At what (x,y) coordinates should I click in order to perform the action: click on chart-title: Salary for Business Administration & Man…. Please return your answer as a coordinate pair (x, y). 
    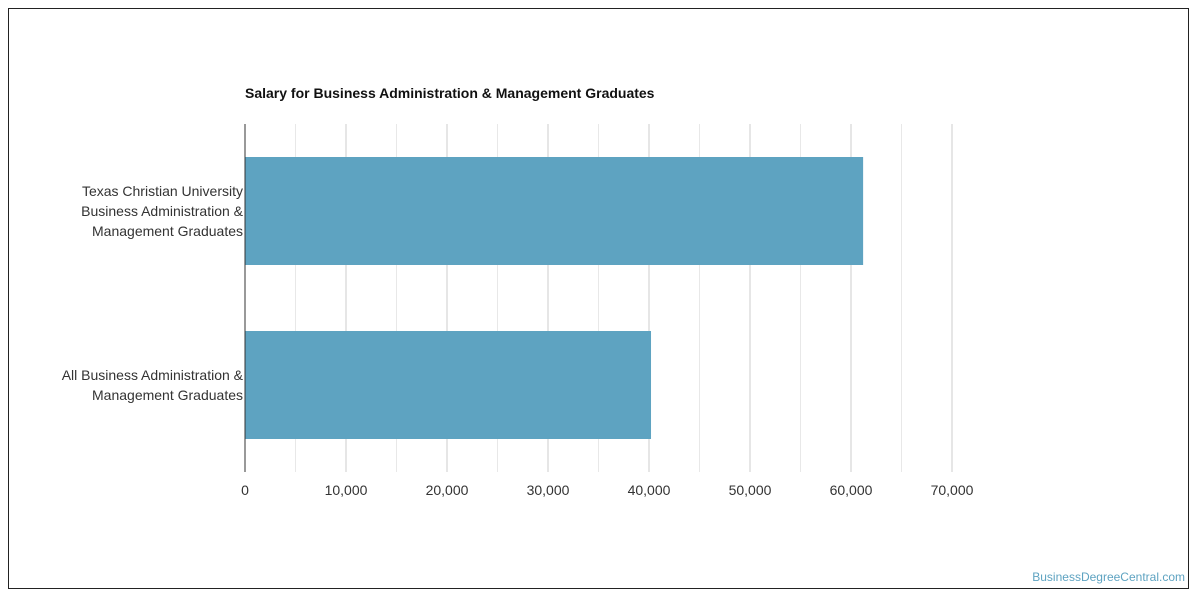
    Looking at the image, I should click on (450, 93).